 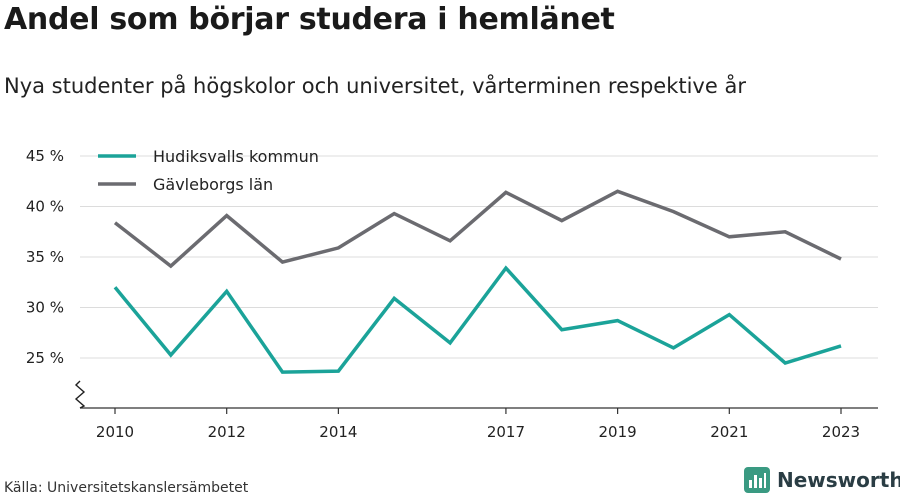 What do you see at coordinates (236, 156) in the screenshot?
I see `legend-label: Hudiksvalls kommun` at bounding box center [236, 156].